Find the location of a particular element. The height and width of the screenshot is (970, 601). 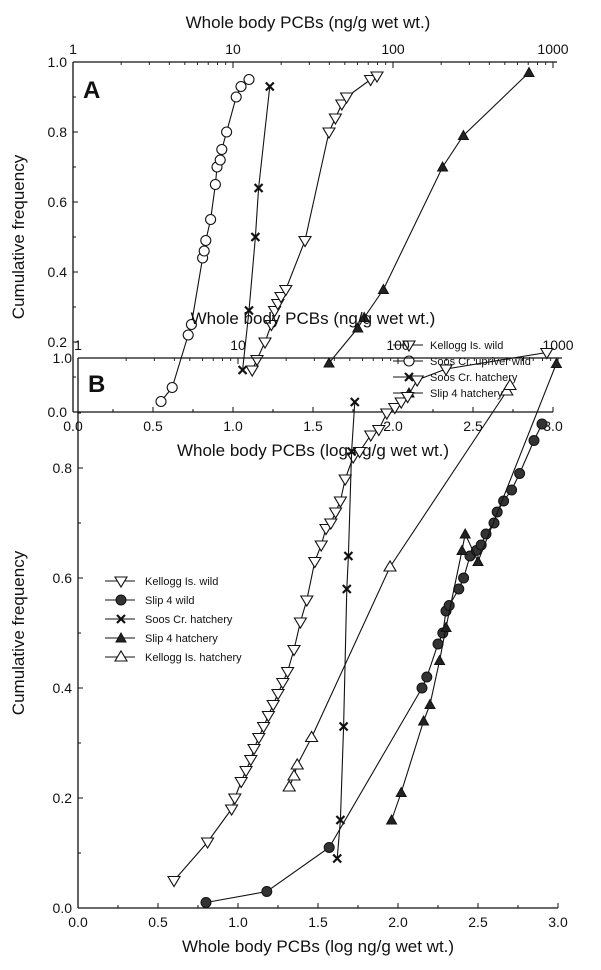

x-tick-label: 3.0 is located at coordinates (553, 426).